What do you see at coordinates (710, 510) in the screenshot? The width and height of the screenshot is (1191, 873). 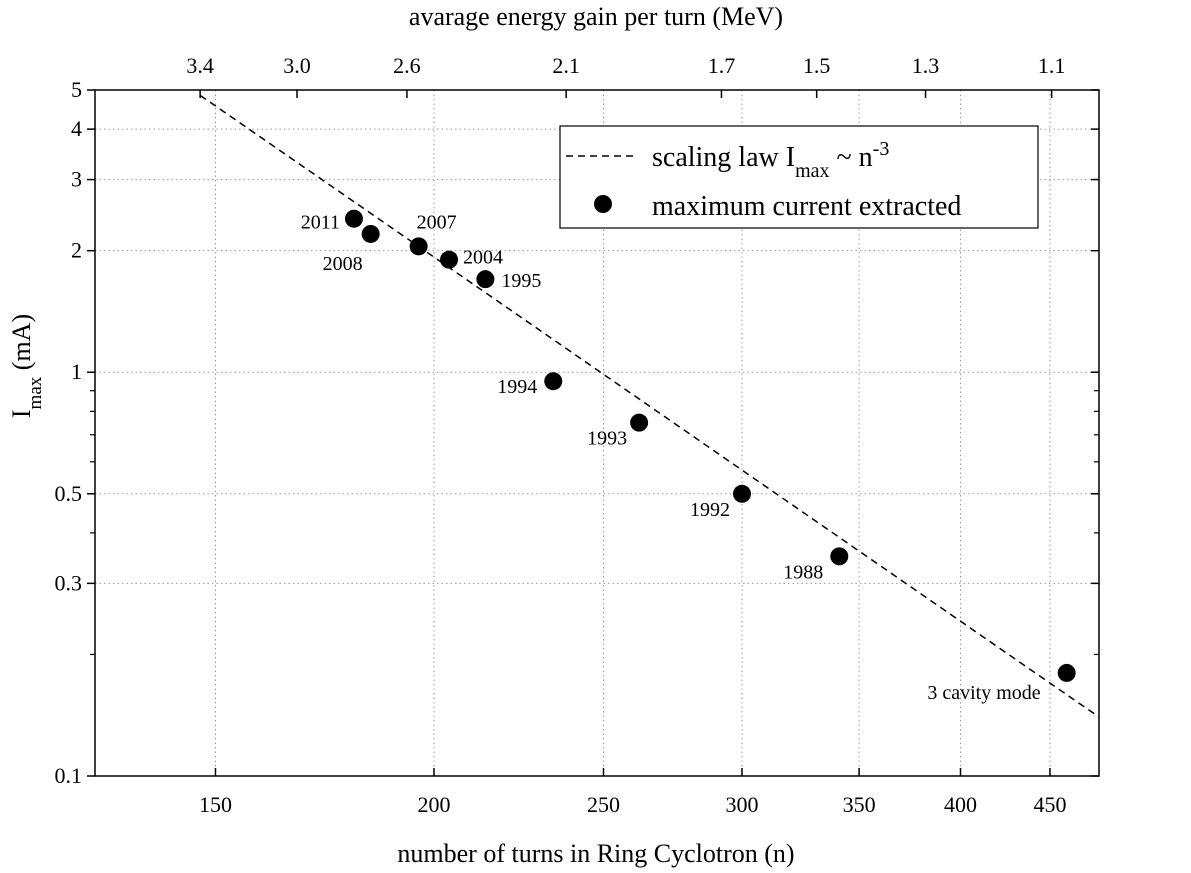 I see `data-point-label: 1992` at bounding box center [710, 510].